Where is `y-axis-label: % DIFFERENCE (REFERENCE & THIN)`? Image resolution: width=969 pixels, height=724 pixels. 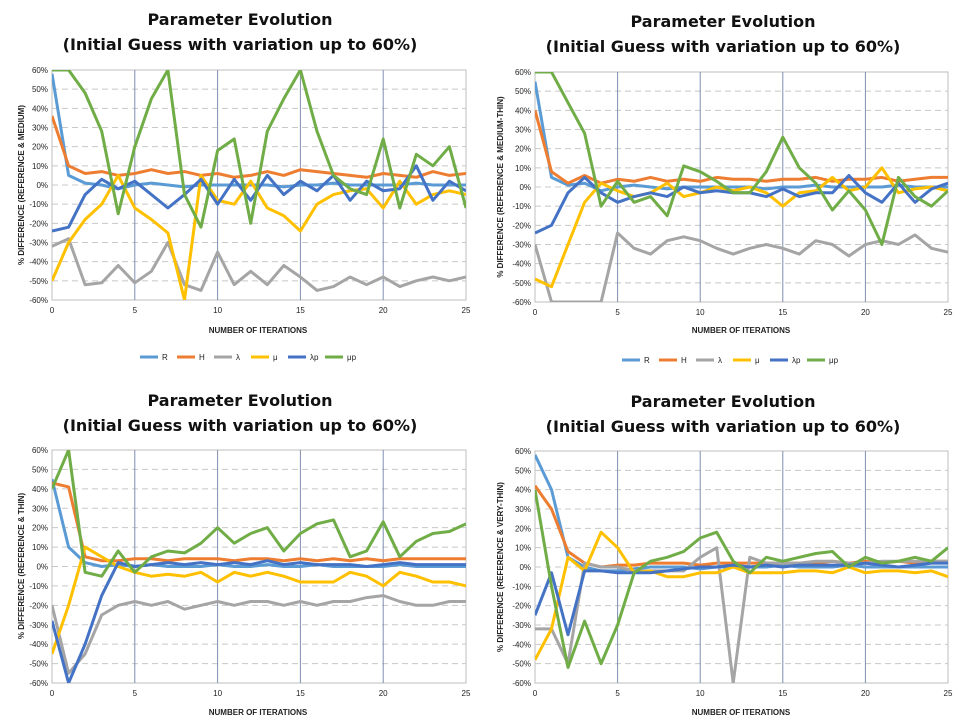 y-axis-label: % DIFFERENCE (REFERENCE & THIN) is located at coordinates (21, 566).